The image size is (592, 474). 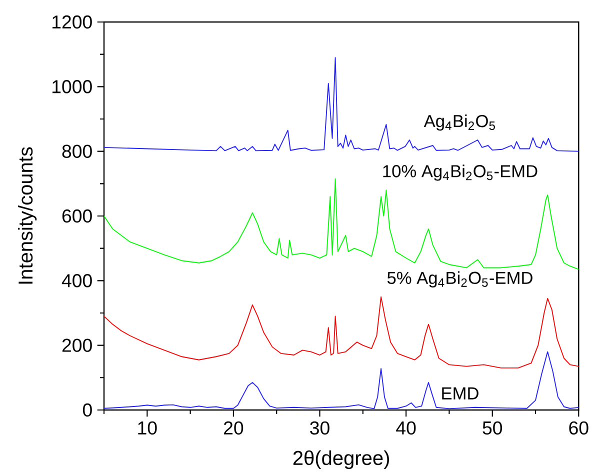 What do you see at coordinates (72, 87) in the screenshot?
I see `y-tick-label: 1000` at bounding box center [72, 87].